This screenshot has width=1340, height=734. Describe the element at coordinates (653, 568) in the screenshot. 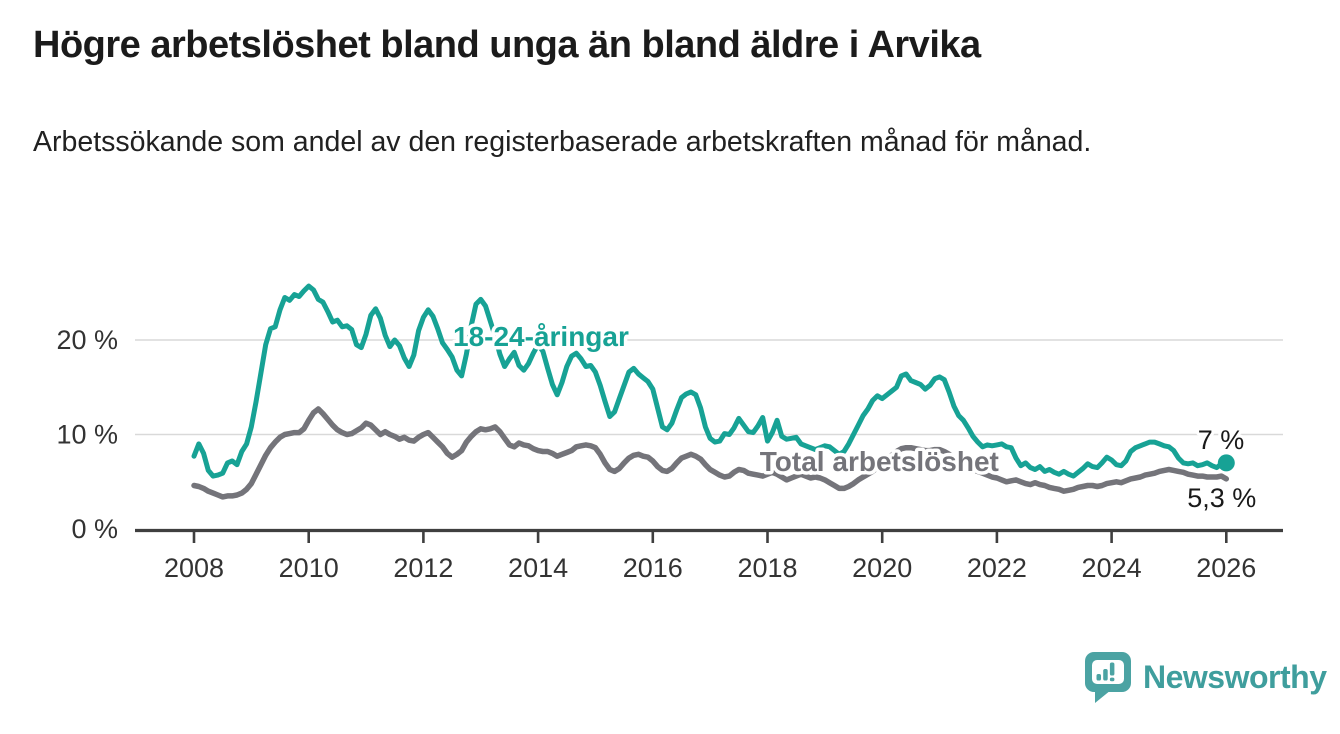

I see `x-tick-label: 2016` at that location.